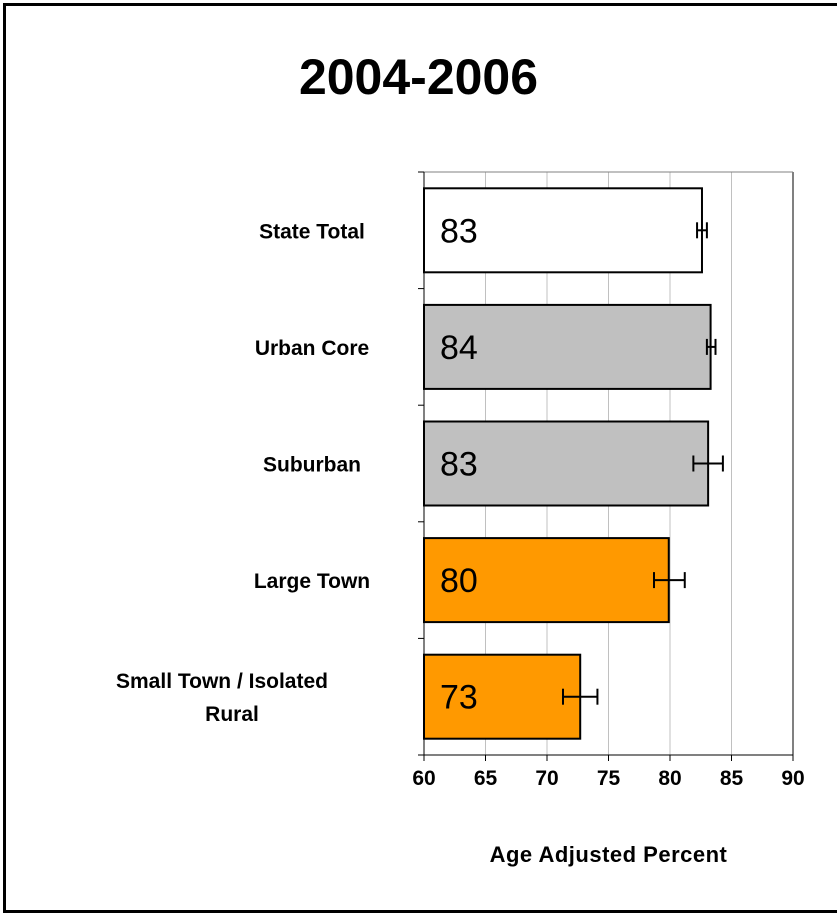 The width and height of the screenshot is (837, 913). I want to click on x-tick-label-75: 75, so click(609, 778).